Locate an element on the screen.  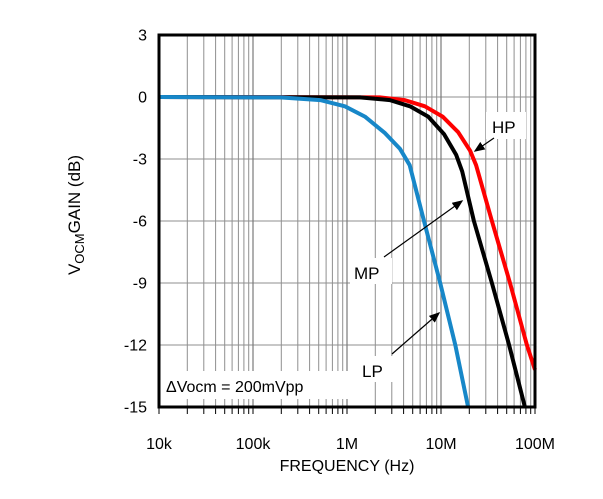
y-axis-title-rest: GAIN (dB) is located at coordinates (74, 194).